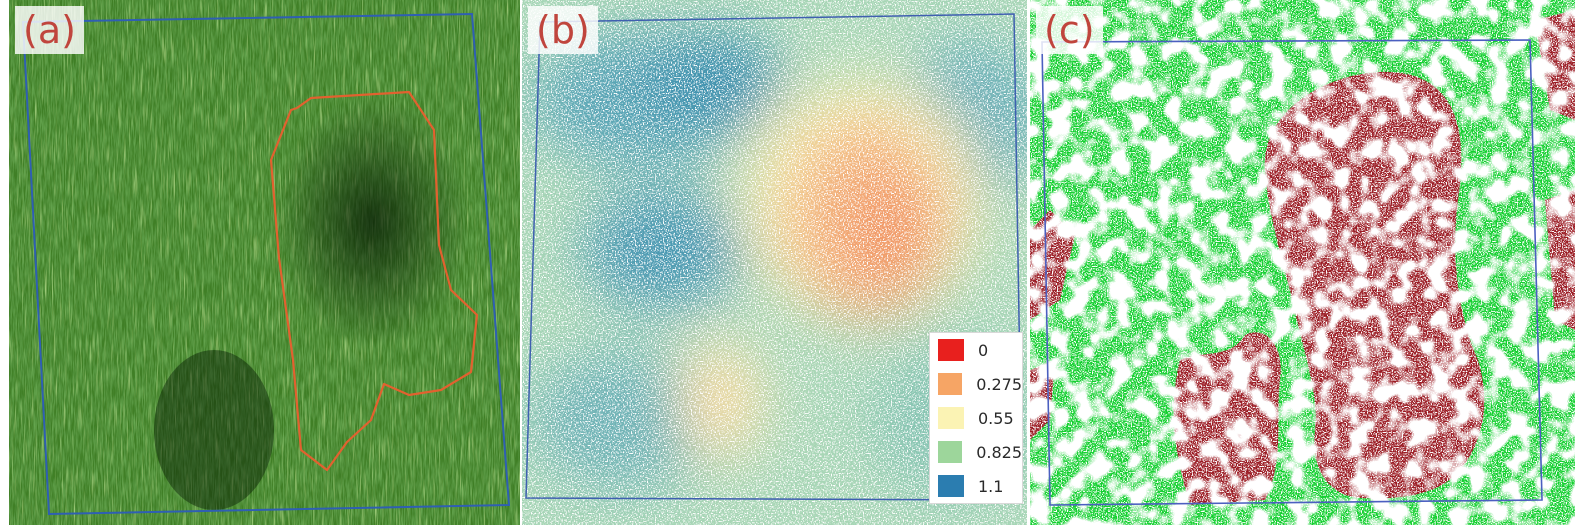 Image resolution: width=1581 pixels, height=525 pixels. Describe the element at coordinates (983, 350) in the screenshot. I see `legend-label: 0` at that location.